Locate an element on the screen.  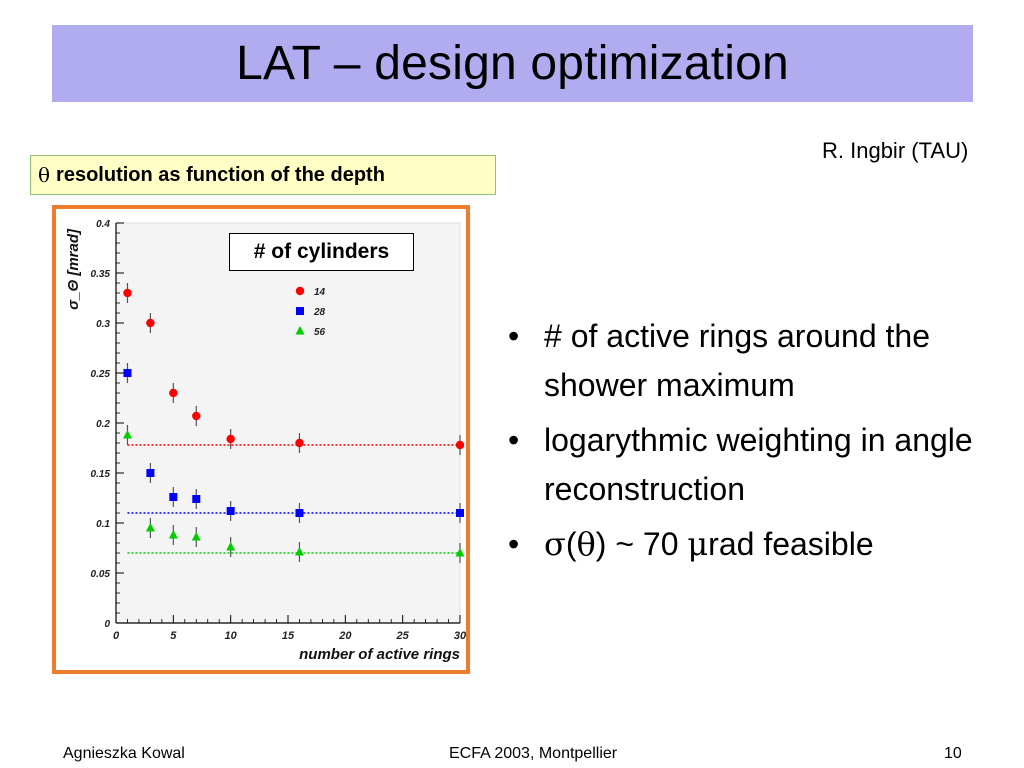
bullet-text-tail: rad feasible is located at coordinates (791, 544).